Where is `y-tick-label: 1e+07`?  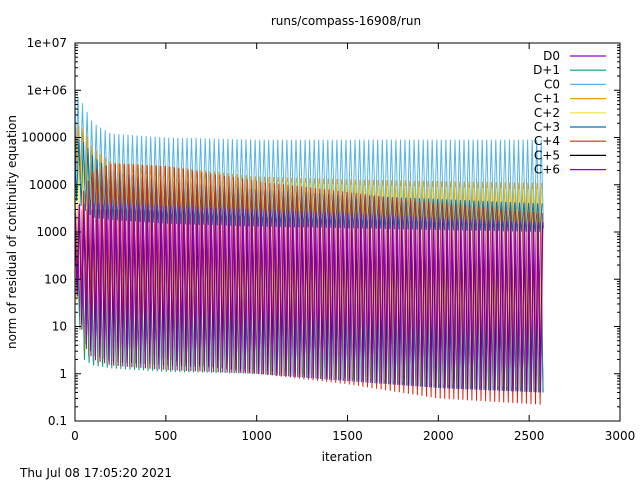
y-tick-label: 1e+07 is located at coordinates (47, 43).